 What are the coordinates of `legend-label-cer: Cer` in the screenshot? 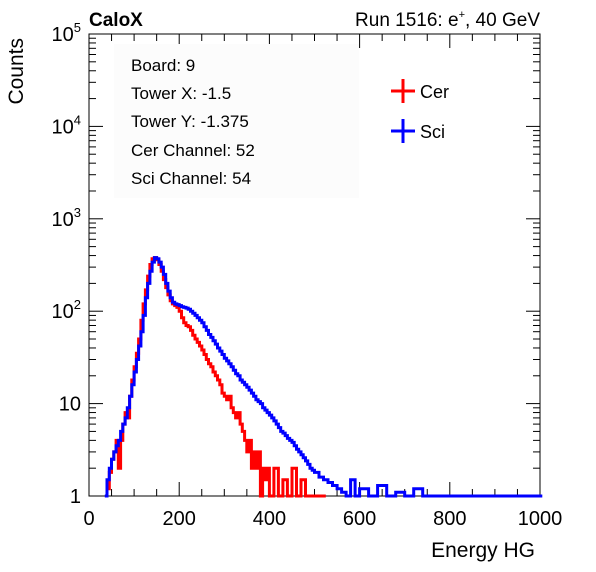 It's located at (434, 92).